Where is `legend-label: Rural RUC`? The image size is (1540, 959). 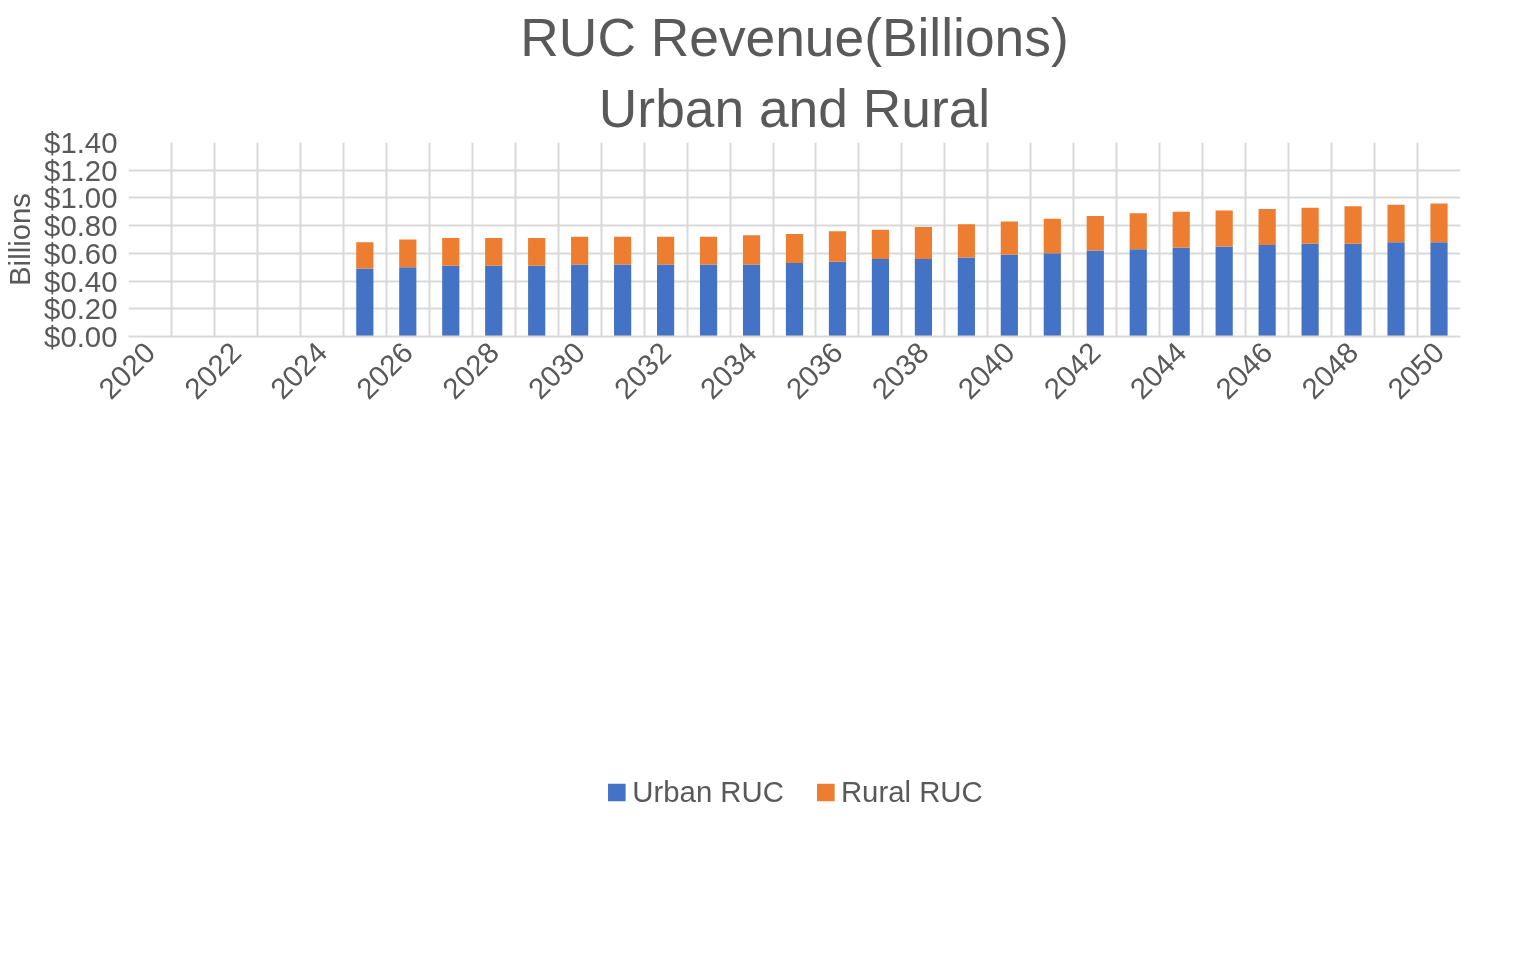
legend-label: Rural RUC is located at coordinates (911, 791).